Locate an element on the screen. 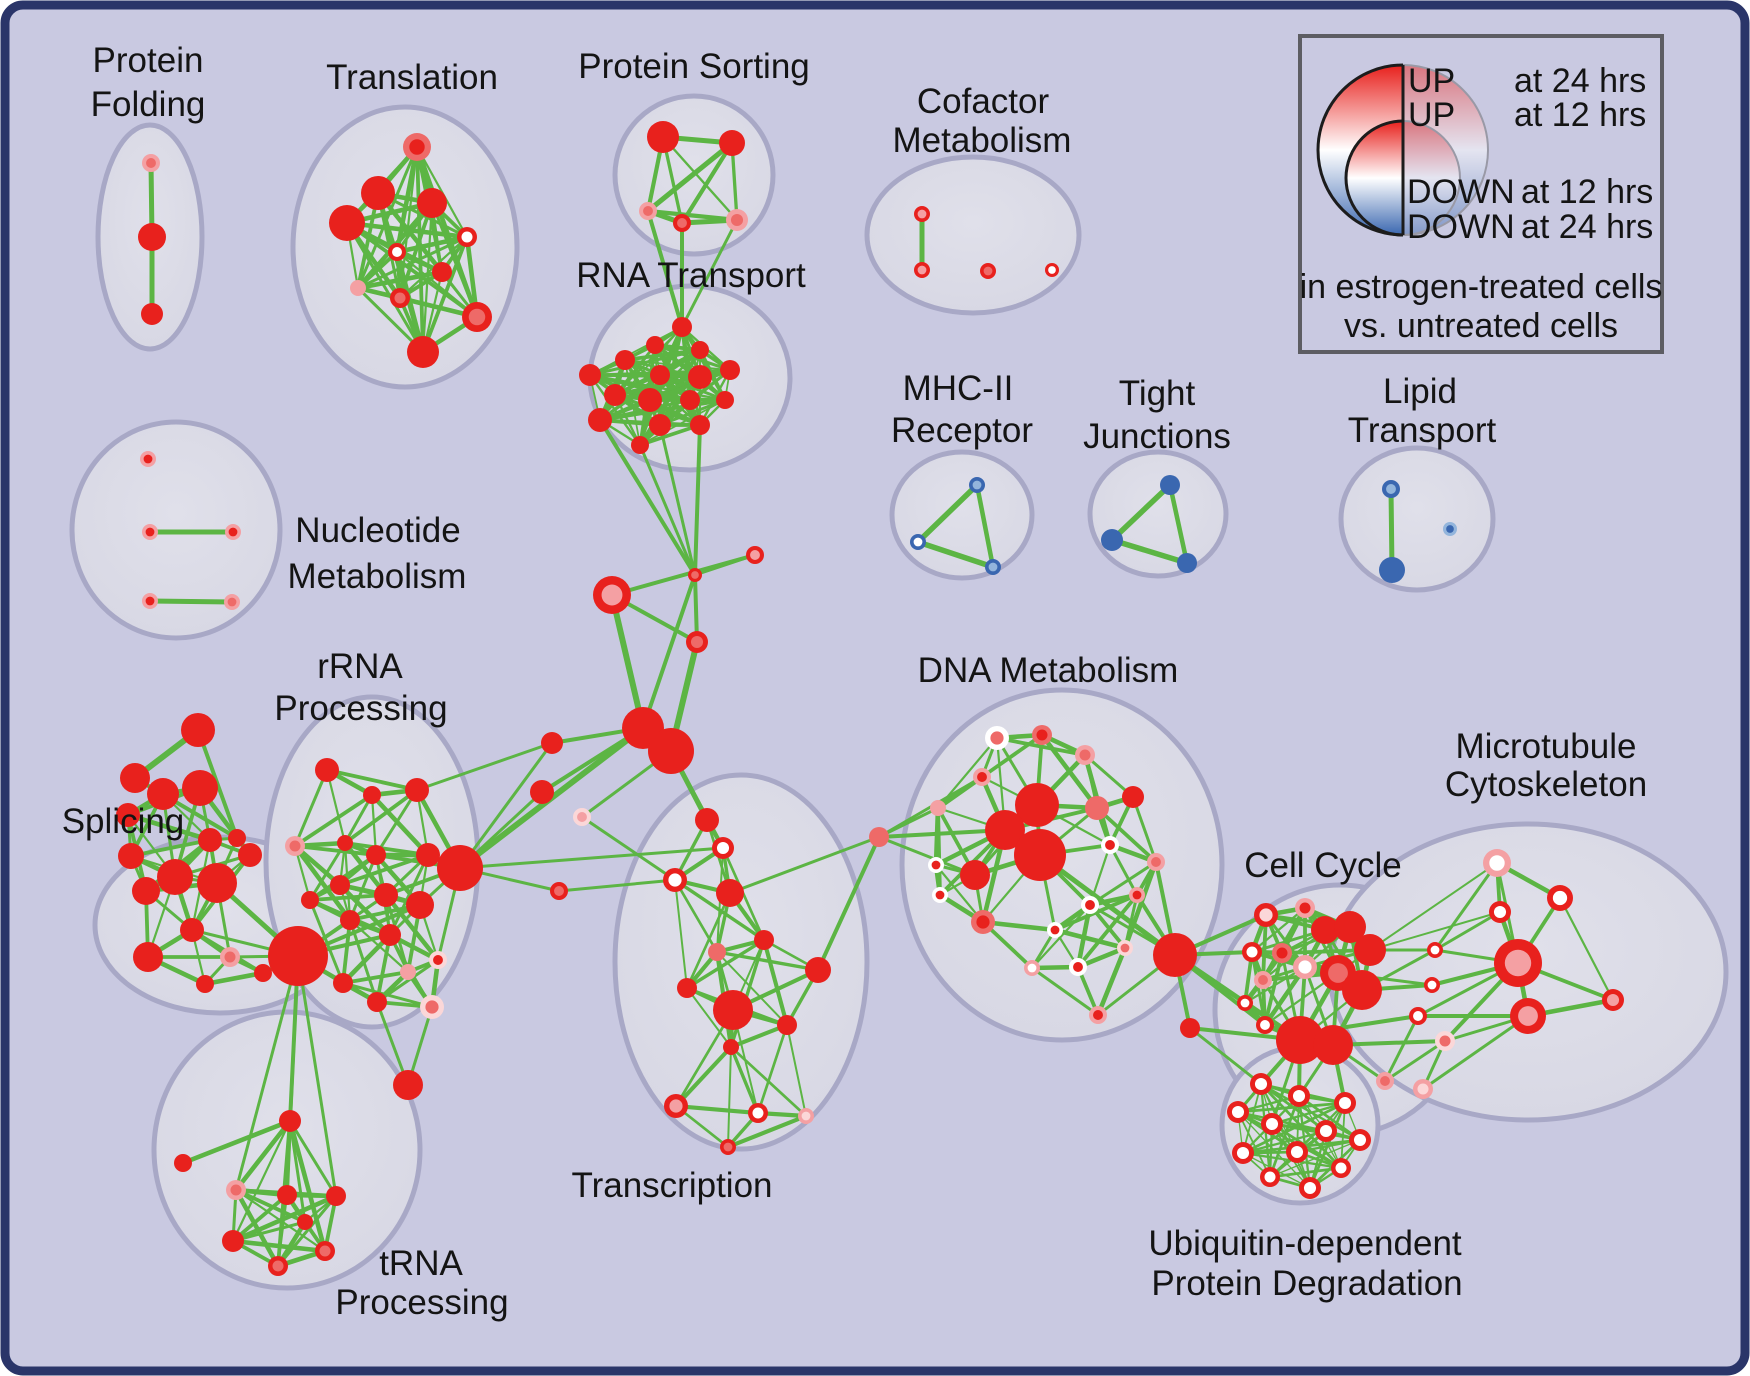  cluster-label-dna-metabolism: DNA Metabolism is located at coordinates (1048, 670).